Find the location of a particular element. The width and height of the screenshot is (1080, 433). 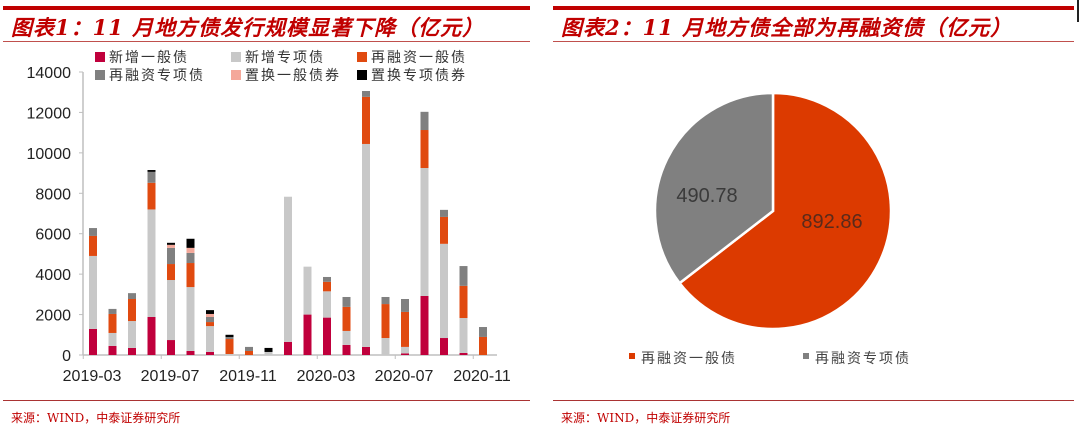

top-rule is located at coordinates (266, 8).